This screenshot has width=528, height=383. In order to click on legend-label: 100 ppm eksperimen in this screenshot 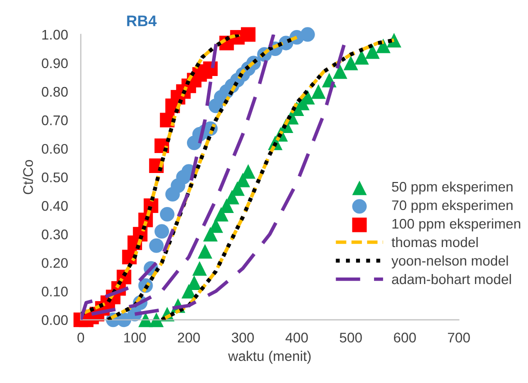, I will do `click(456, 225)`.